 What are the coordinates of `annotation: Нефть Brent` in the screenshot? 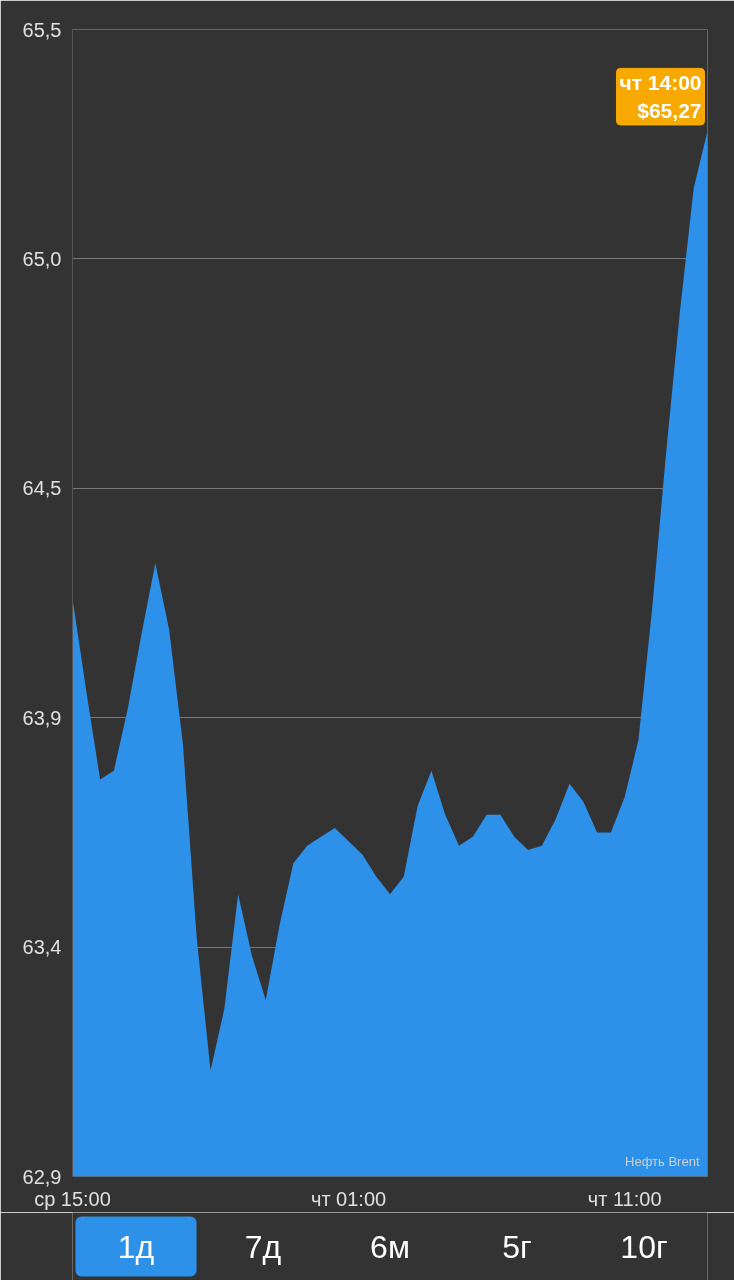 It's located at (662, 1161).